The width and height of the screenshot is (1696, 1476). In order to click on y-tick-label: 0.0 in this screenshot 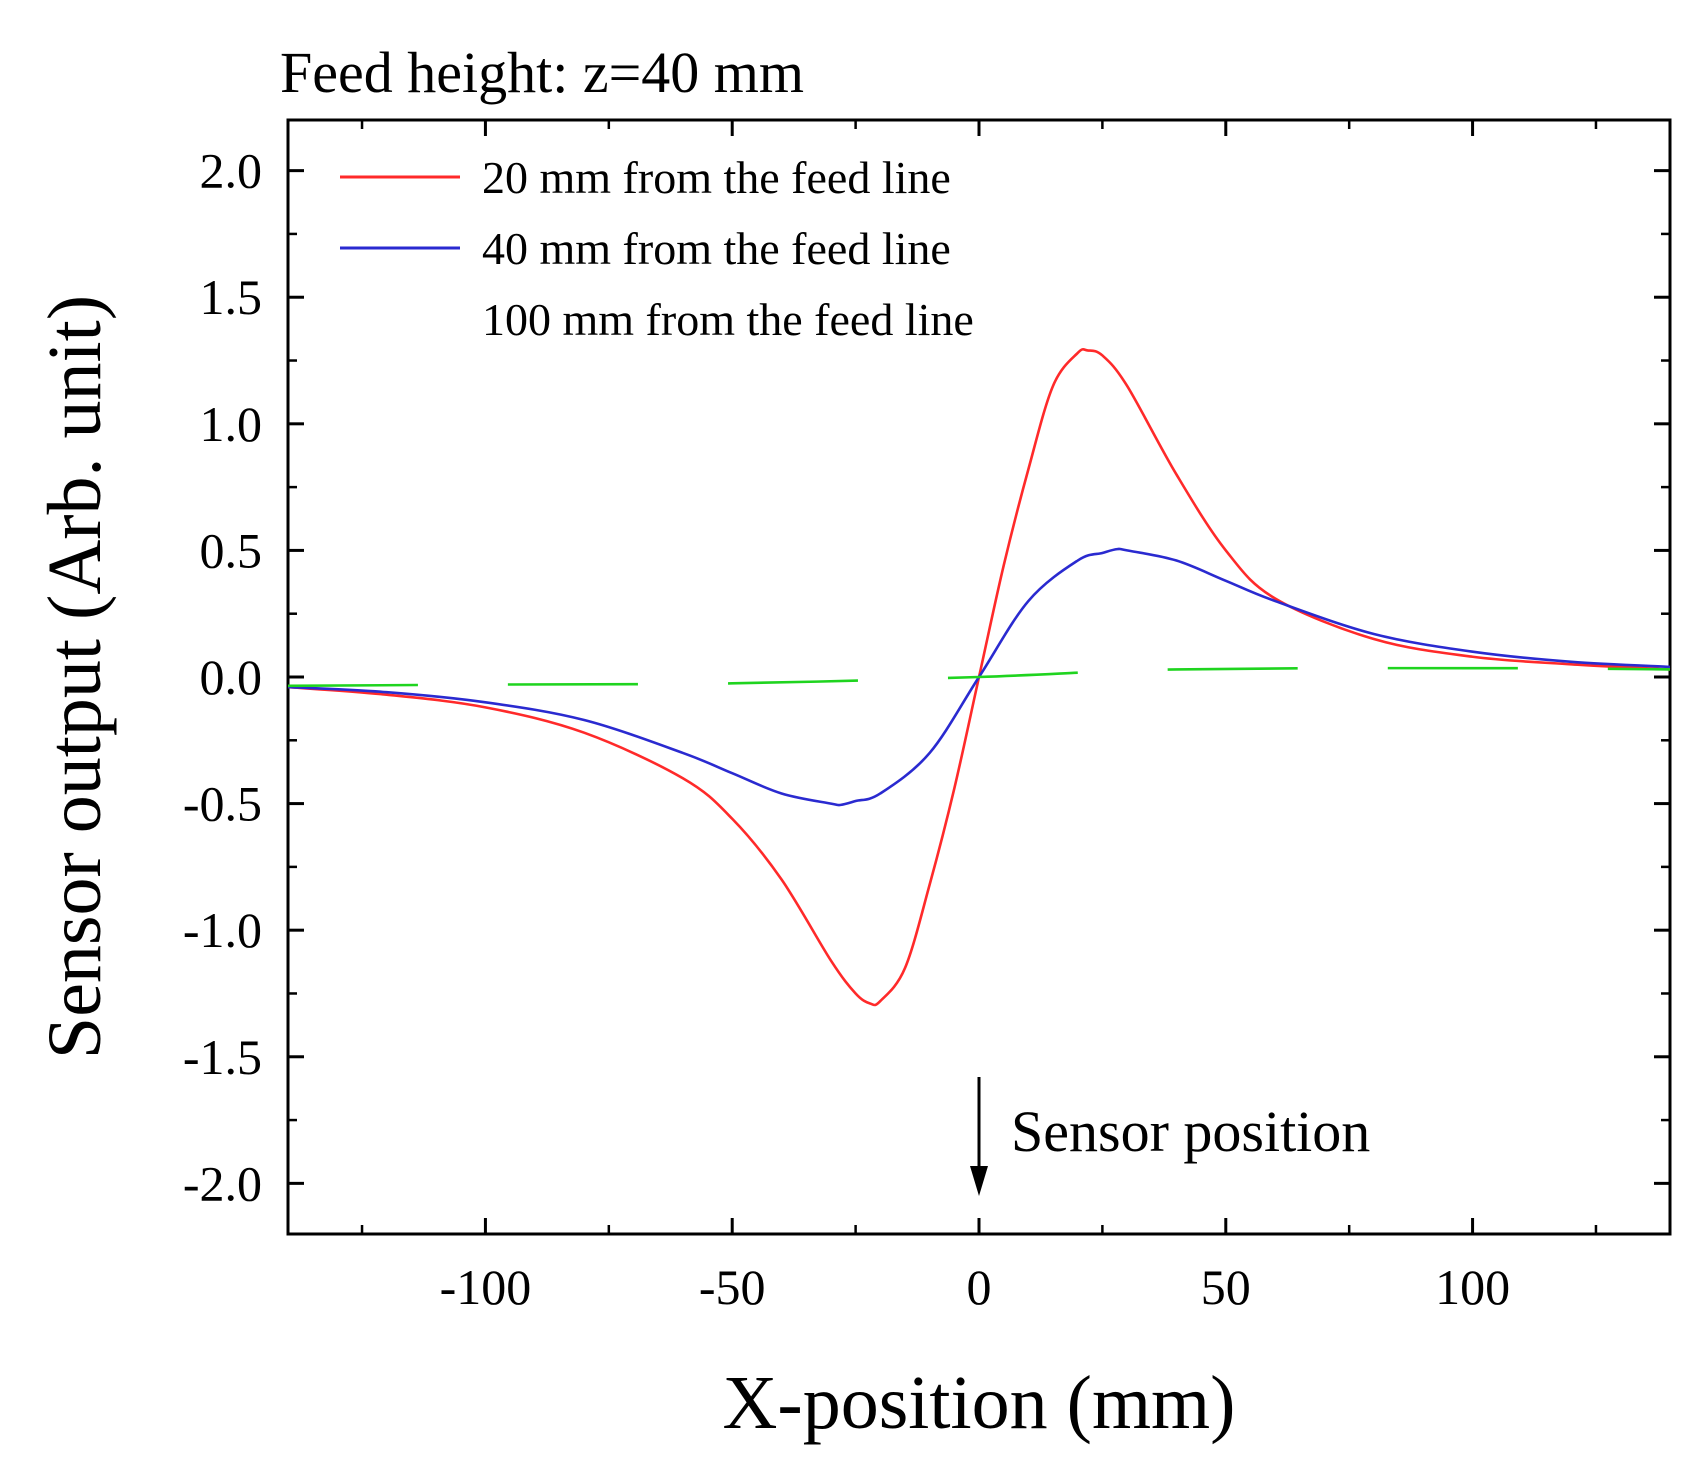, I will do `click(231, 677)`.